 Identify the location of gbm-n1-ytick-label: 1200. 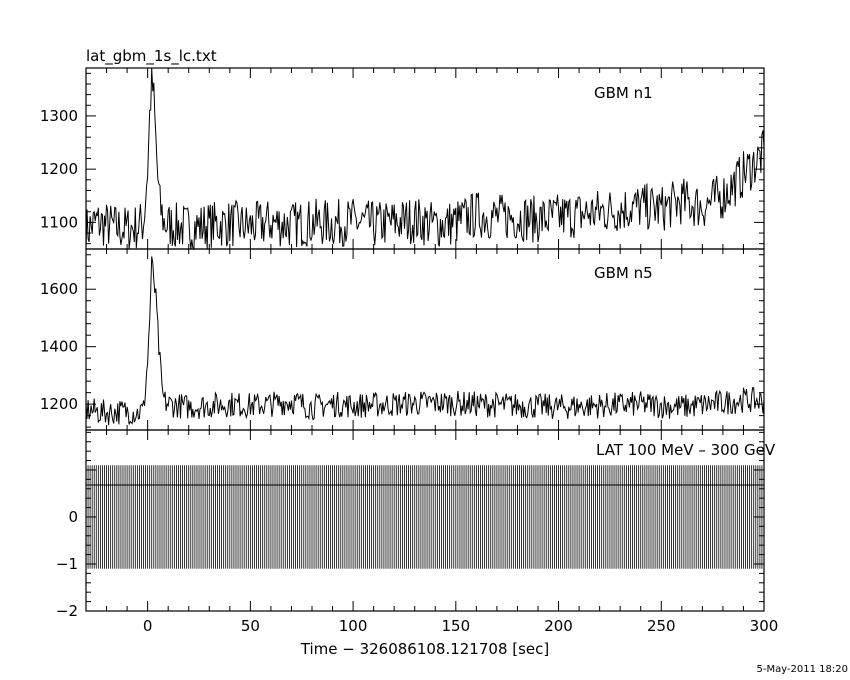
(59, 169).